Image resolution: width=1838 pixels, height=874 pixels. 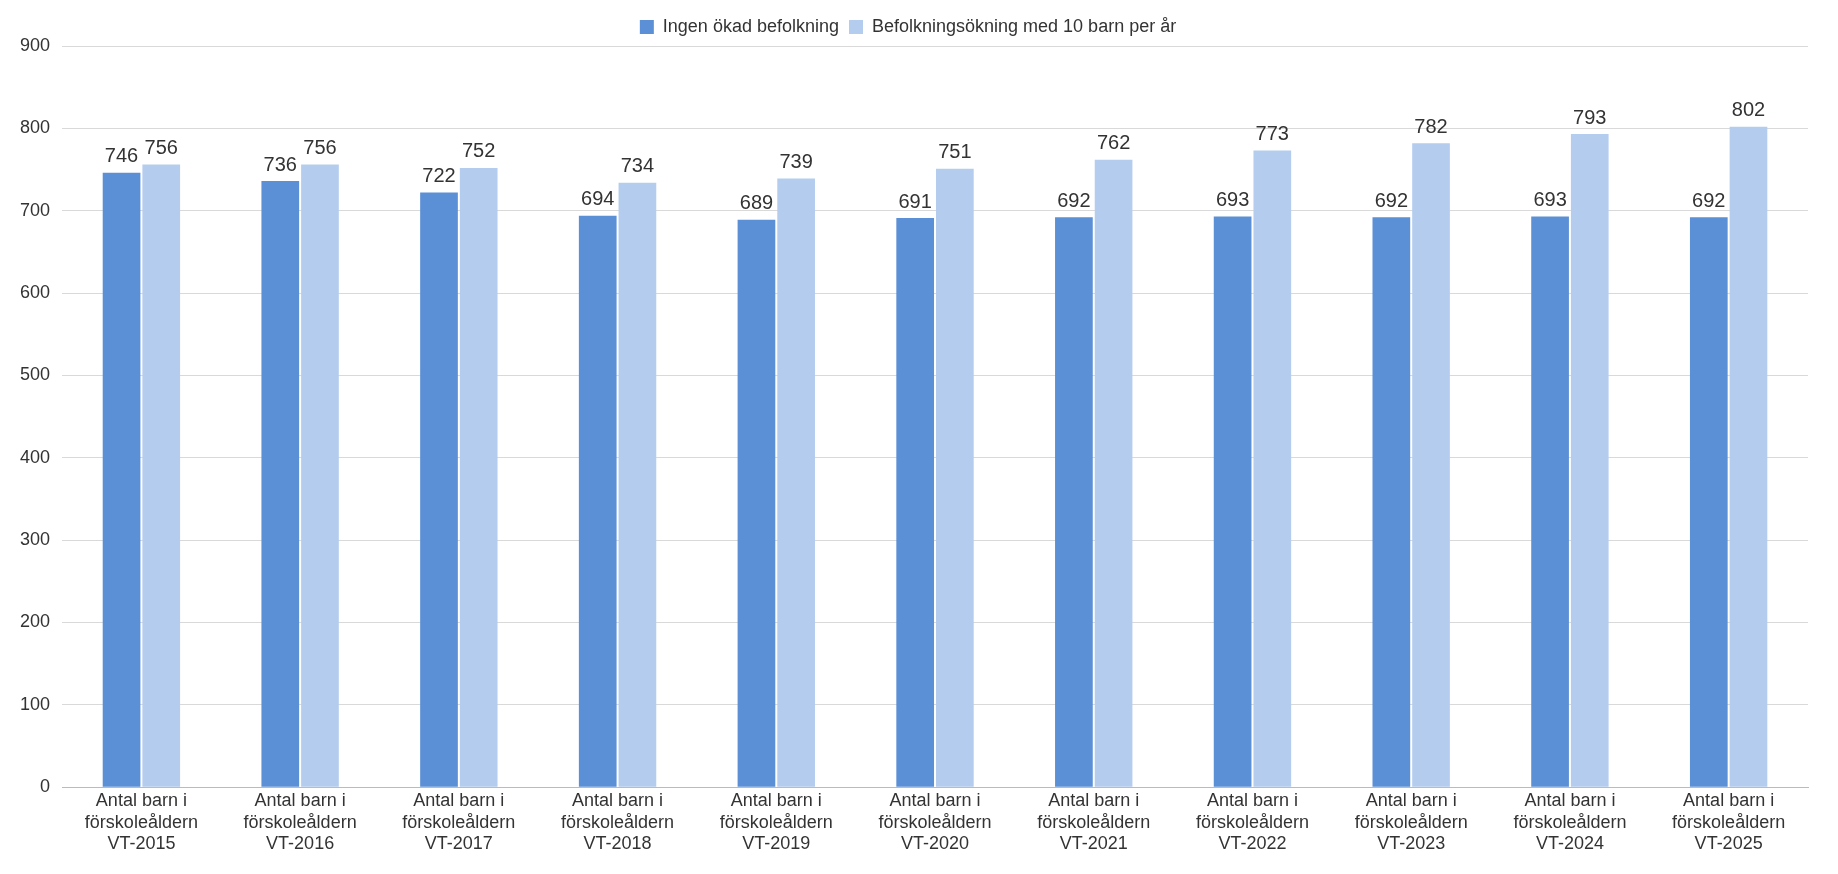 What do you see at coordinates (955, 151) in the screenshot?
I see `data-label: 751` at bounding box center [955, 151].